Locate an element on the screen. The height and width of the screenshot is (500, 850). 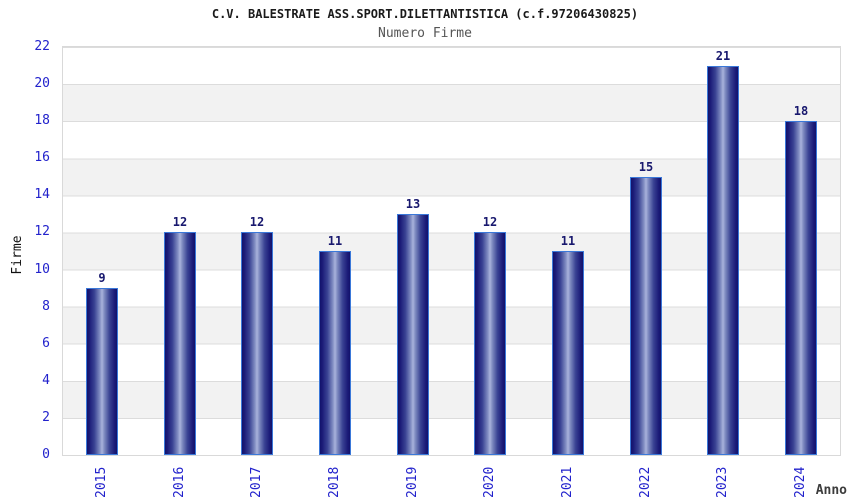
y-tick-label: 22 is located at coordinates (42, 46).